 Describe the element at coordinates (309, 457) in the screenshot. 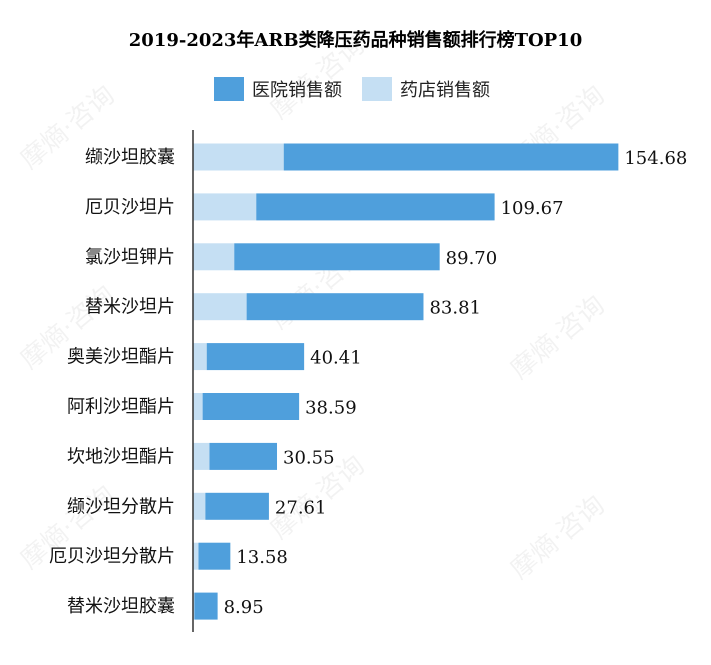

I see `data-label: 30.55` at that location.